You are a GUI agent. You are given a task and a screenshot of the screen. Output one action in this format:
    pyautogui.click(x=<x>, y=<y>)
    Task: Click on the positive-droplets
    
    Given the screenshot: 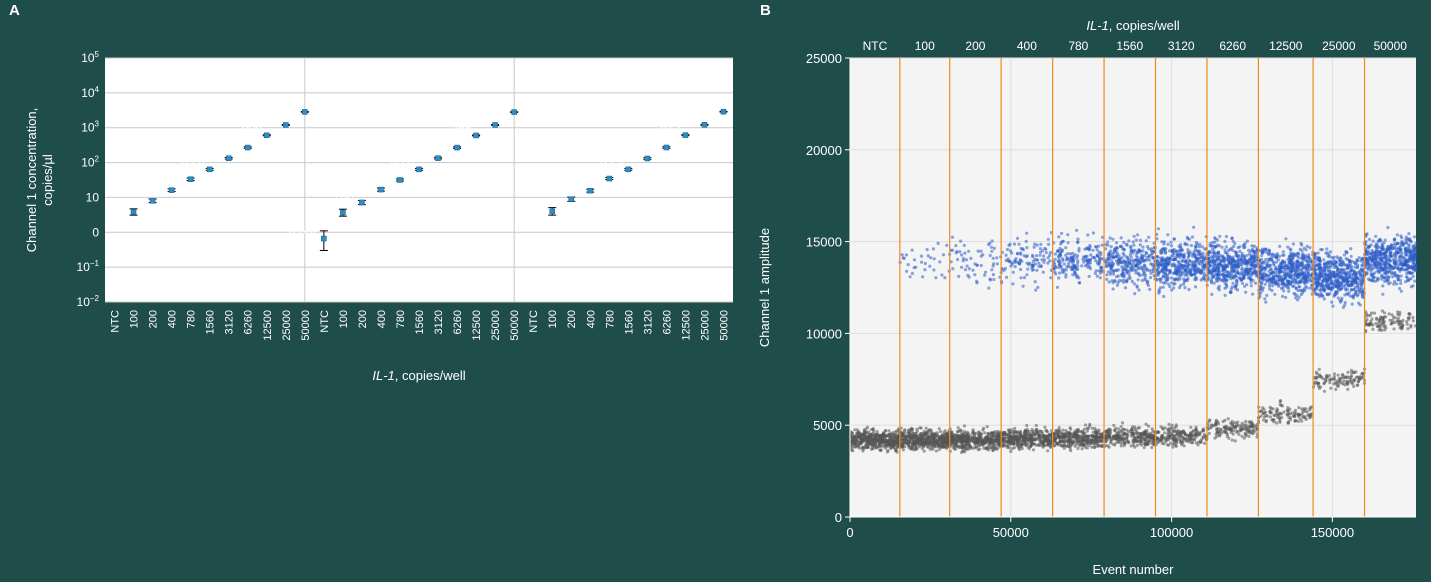 What is the action you would take?
    pyautogui.click(x=1158, y=267)
    